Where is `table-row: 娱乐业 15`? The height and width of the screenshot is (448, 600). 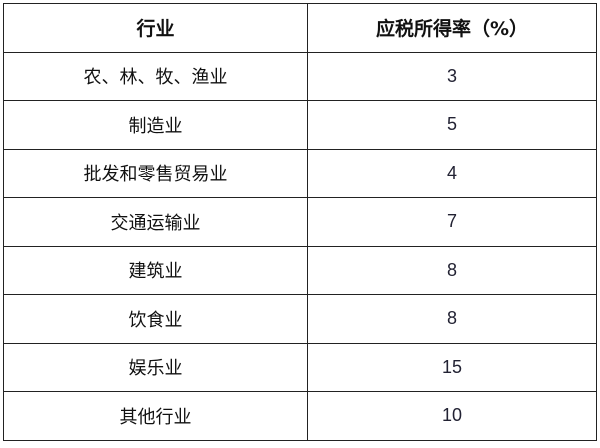
table-row: 娱乐业 15 is located at coordinates (300, 367).